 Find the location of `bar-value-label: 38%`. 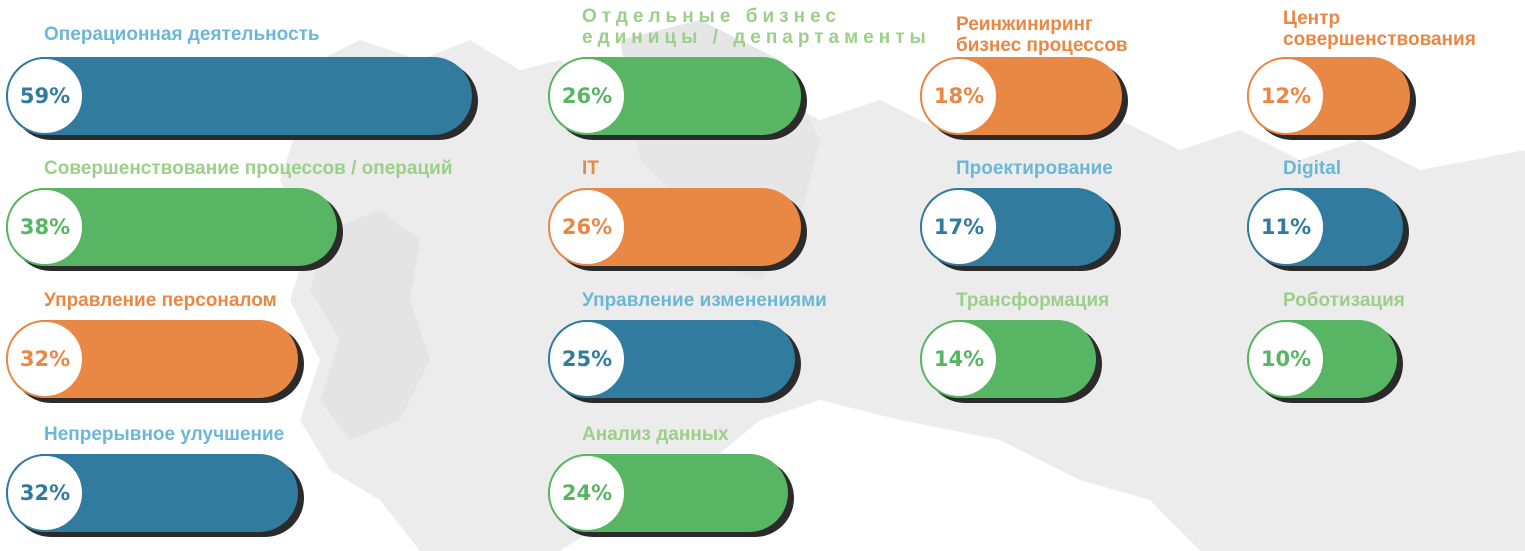

bar-value-label: 38% is located at coordinates (45, 227).